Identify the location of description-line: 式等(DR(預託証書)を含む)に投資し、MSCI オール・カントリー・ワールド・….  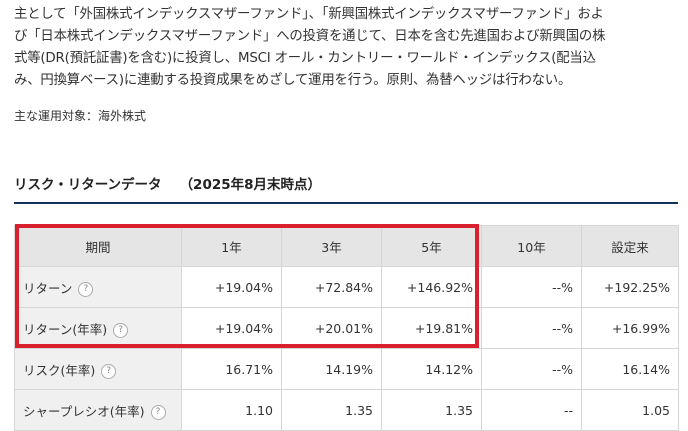
(305, 58).